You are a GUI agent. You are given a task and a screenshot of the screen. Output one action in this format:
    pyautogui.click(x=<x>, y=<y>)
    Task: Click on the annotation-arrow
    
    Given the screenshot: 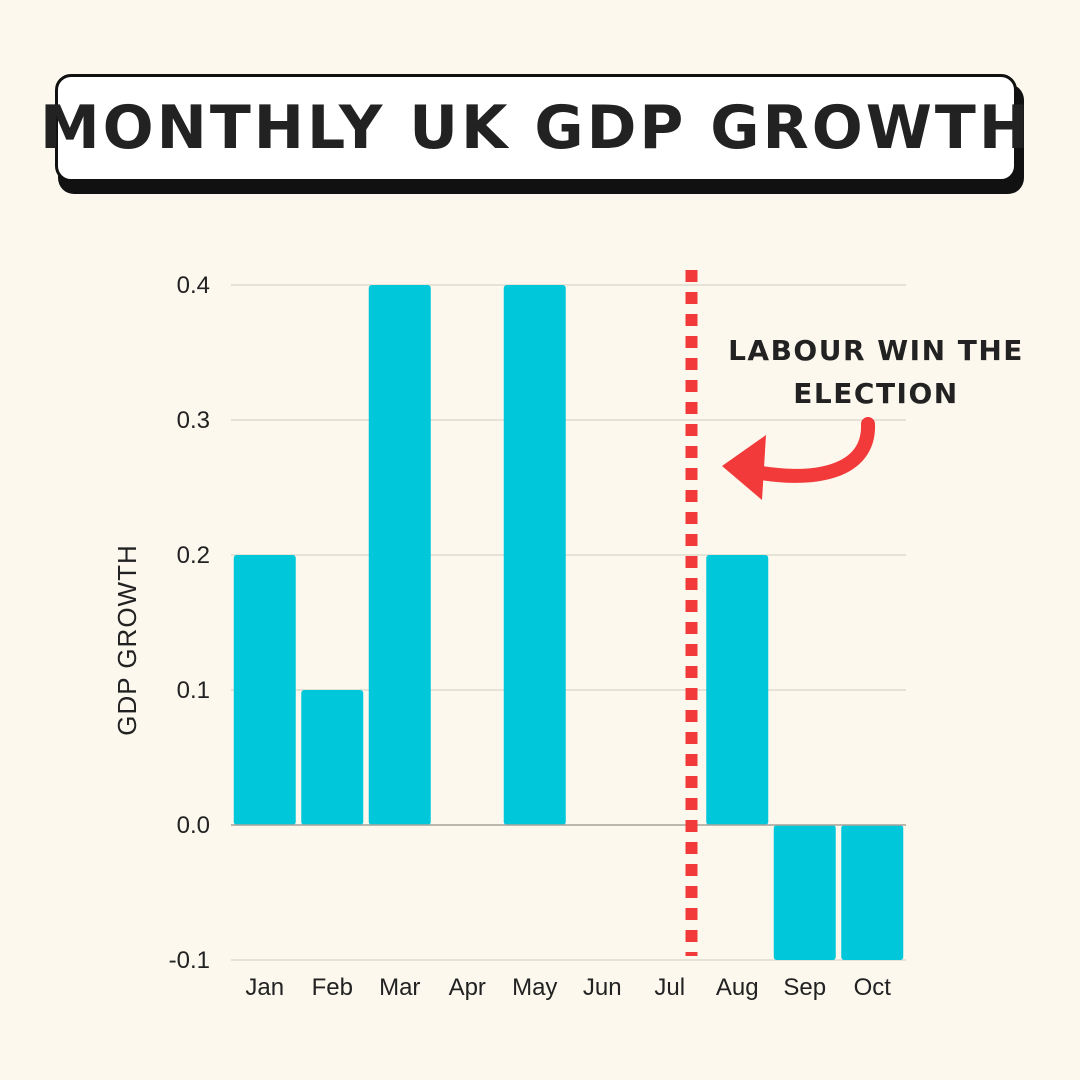 What is the action you would take?
    pyautogui.click(x=799, y=458)
    